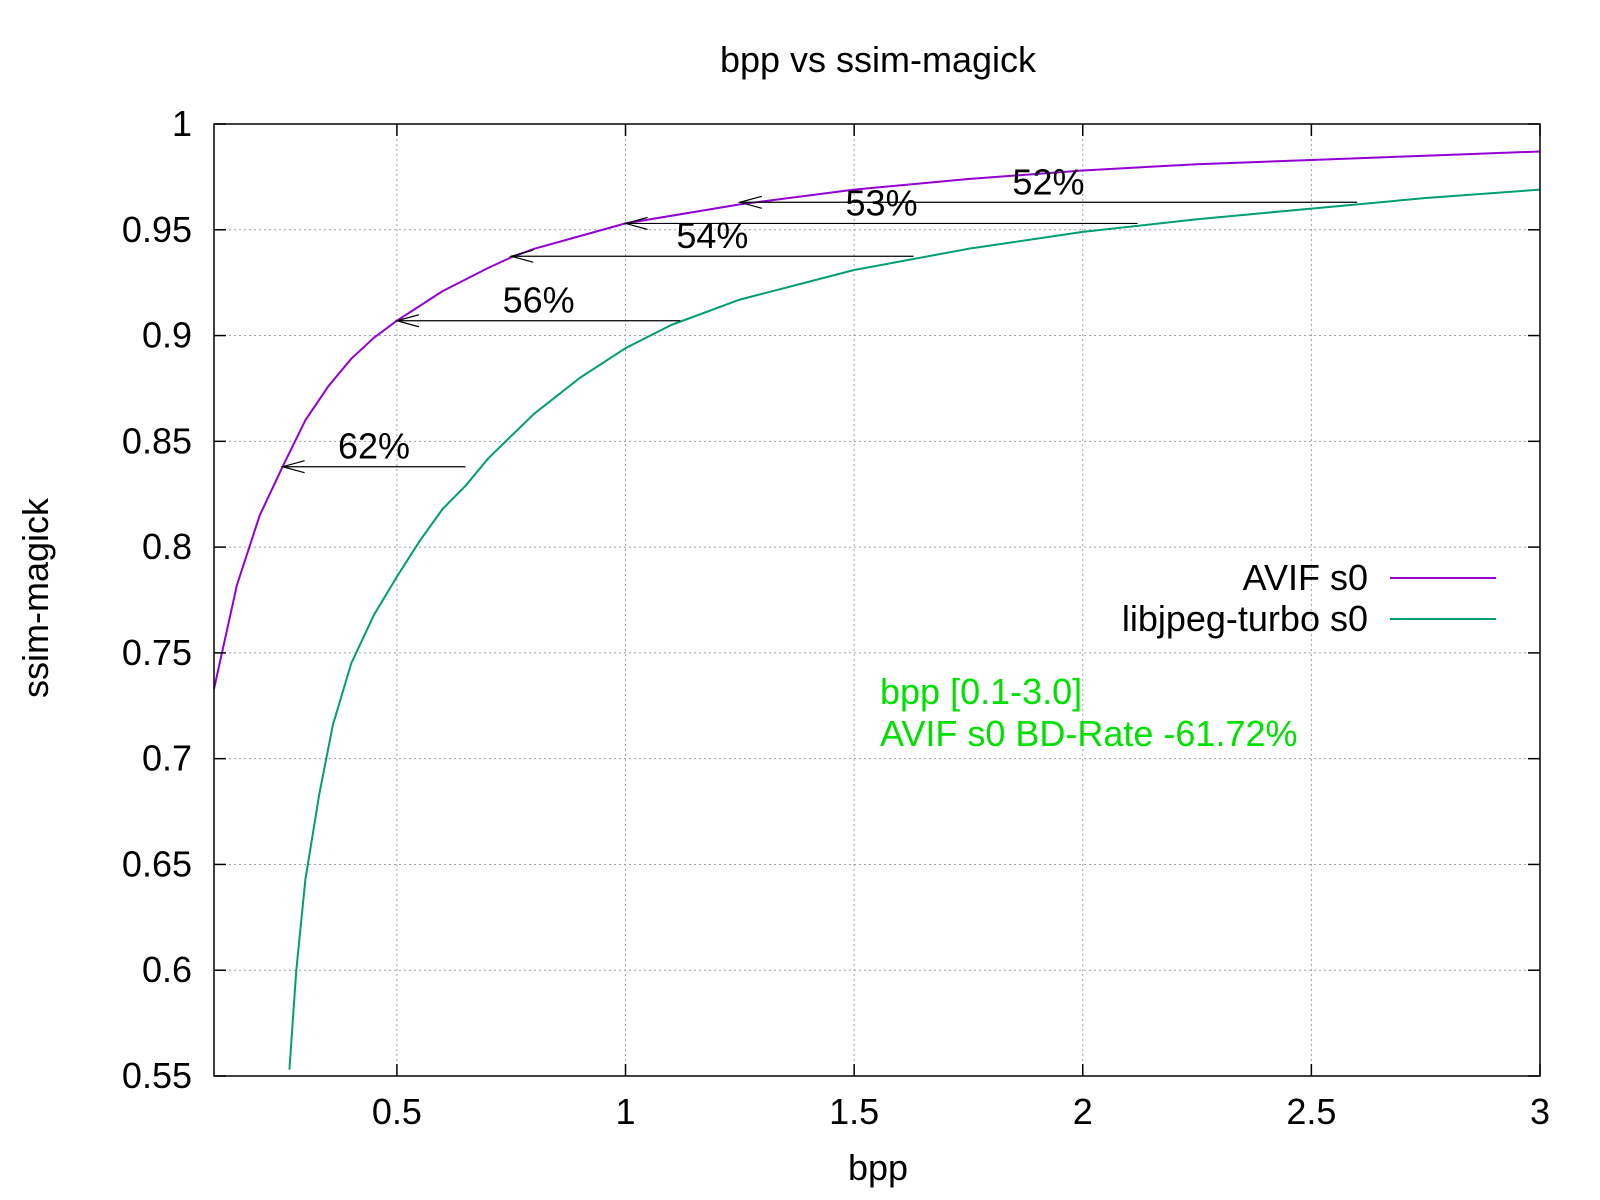 The image size is (1600, 1200). I want to click on y-tick-label: 0.75, so click(157, 652).